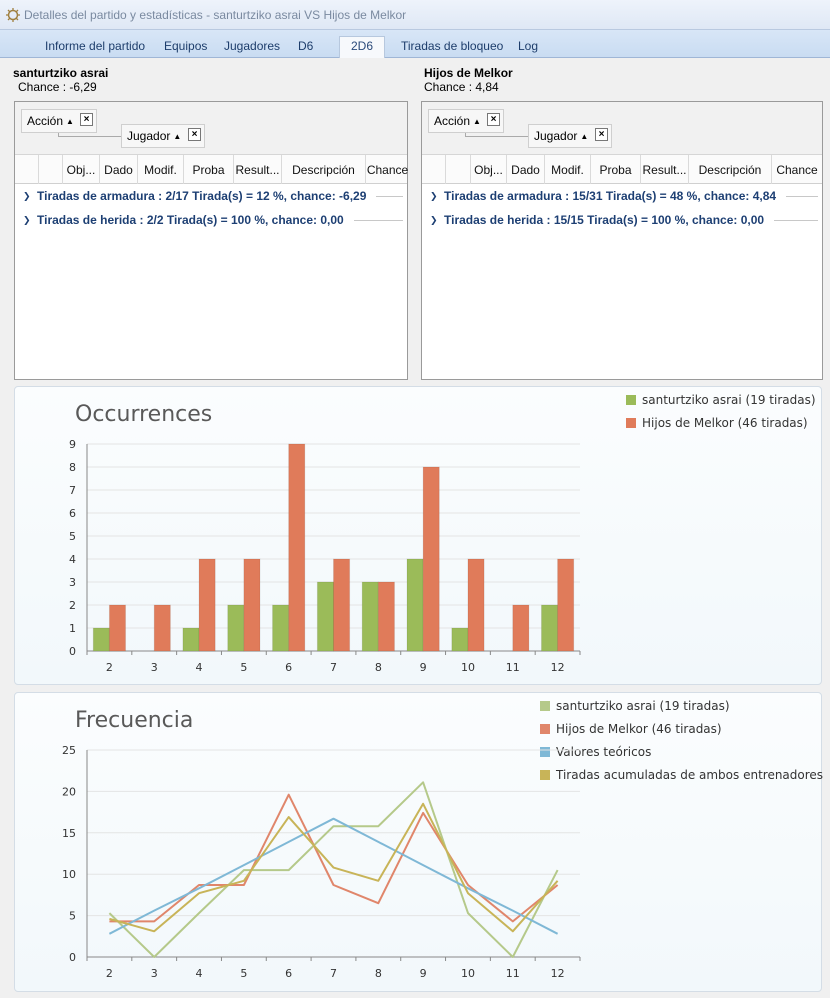 This screenshot has width=830, height=998. Describe the element at coordinates (362, 47) in the screenshot. I see `tab-2d6: 2D6` at that location.